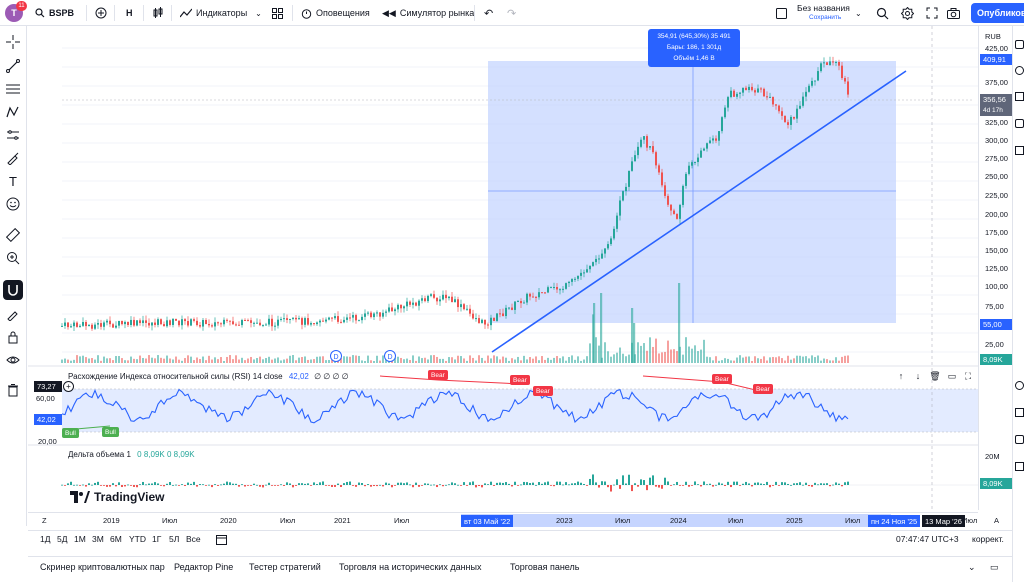 The image size is (1024, 582). I want to click on compare-button, so click(101, 13).